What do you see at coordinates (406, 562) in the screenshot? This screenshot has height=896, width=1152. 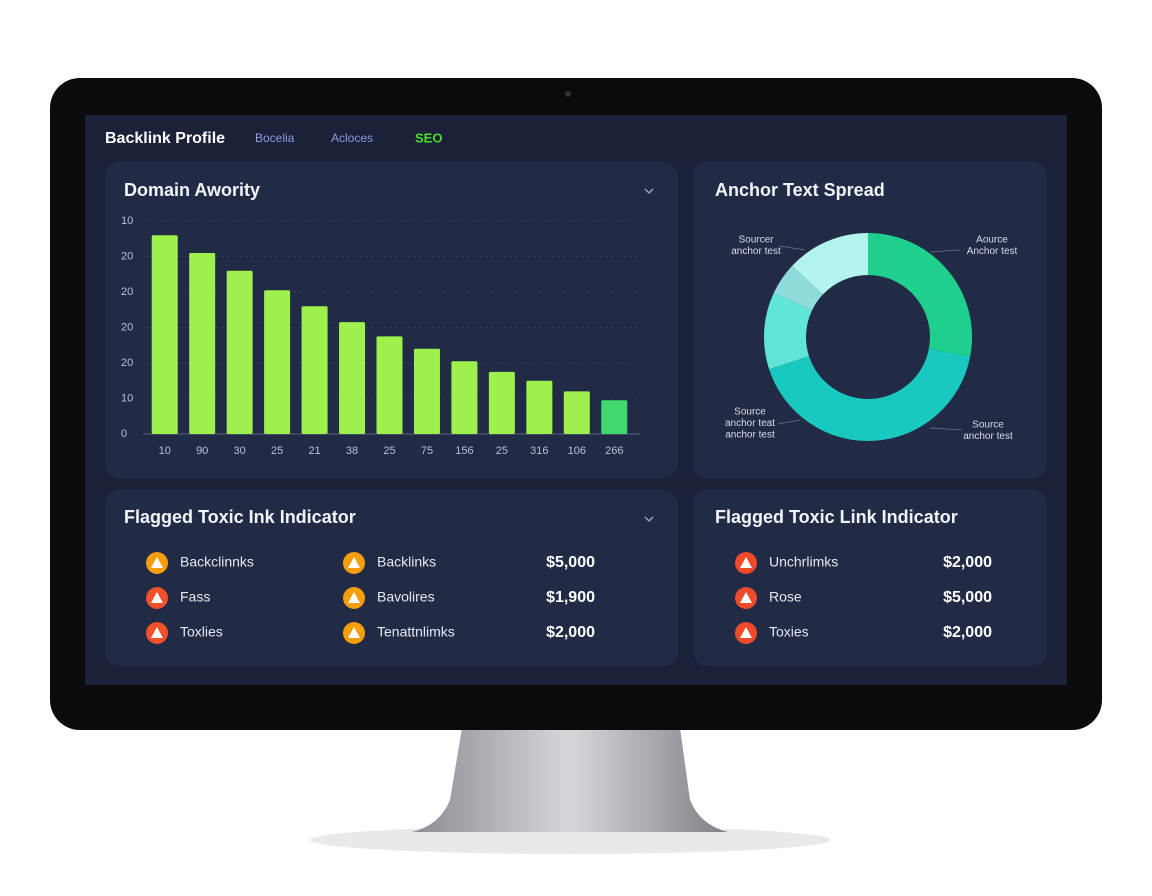 I see `row-label: Backlinks` at bounding box center [406, 562].